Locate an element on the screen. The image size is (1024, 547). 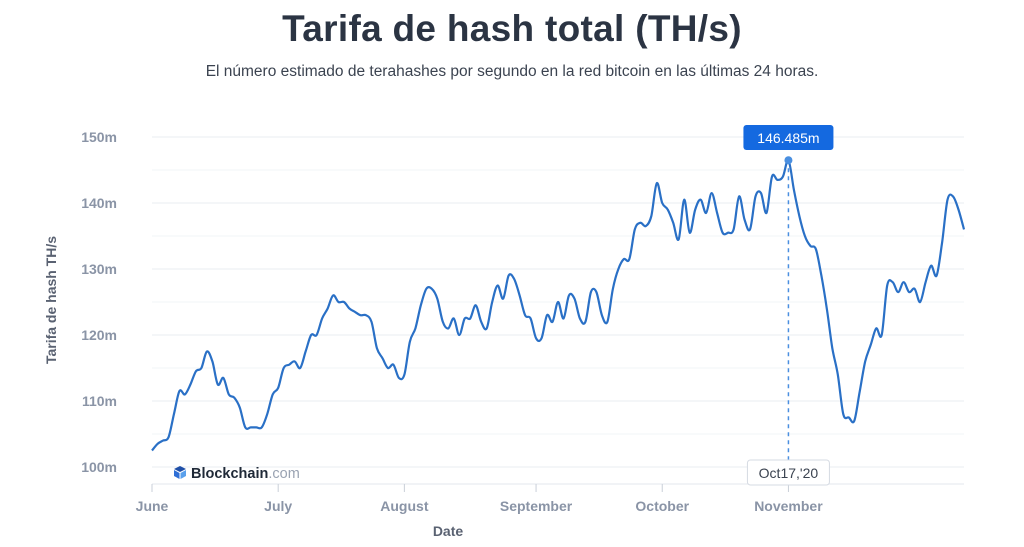
x-tick-label: September is located at coordinates (536, 506).